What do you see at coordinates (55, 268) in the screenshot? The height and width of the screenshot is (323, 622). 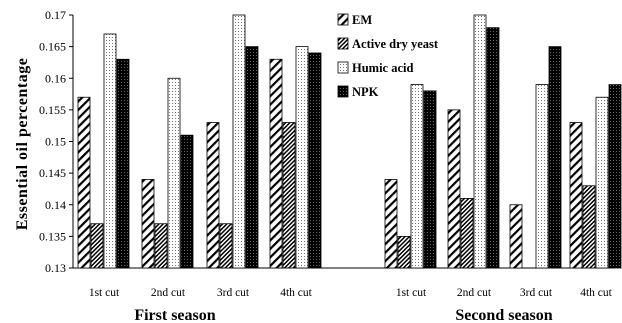 I see `y-tick-label: 0.13` at bounding box center [55, 268].